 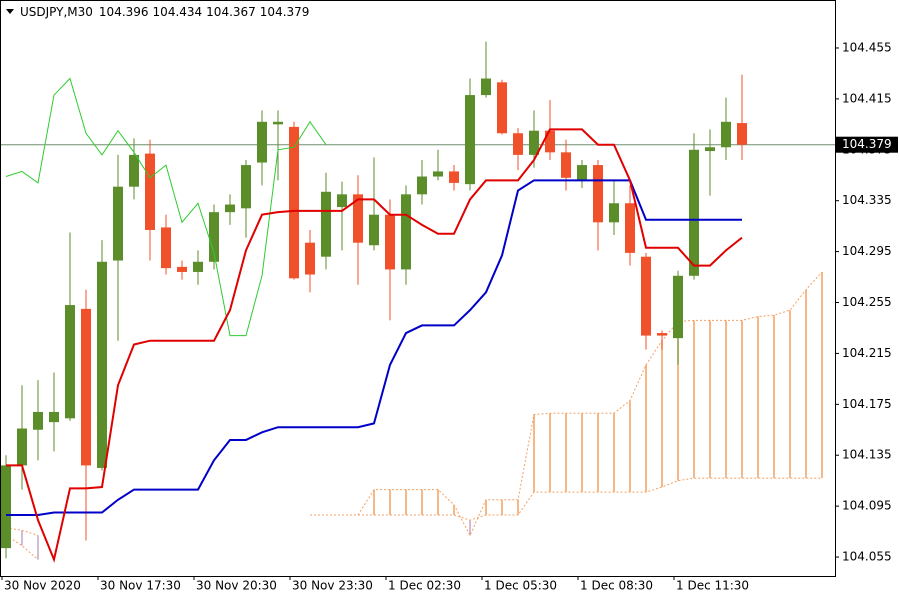 What do you see at coordinates (231, 12) in the screenshot?
I see `low: 104.367` at bounding box center [231, 12].